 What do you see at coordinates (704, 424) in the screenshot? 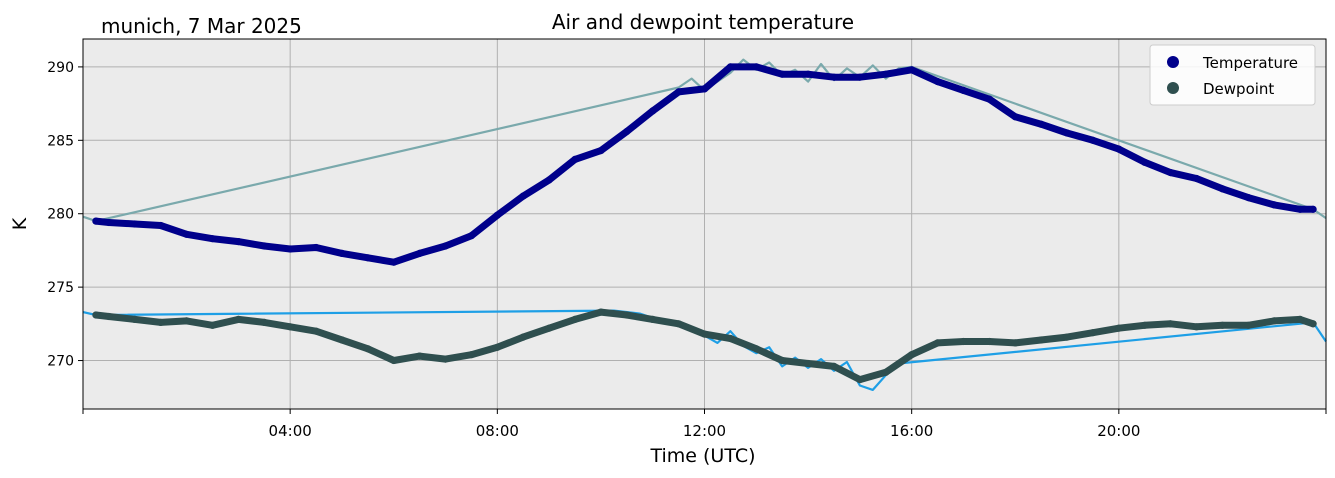
I see `x-axis-ticks: 04:00 08:00 12:00 16:00 20:00` at bounding box center [704, 424].